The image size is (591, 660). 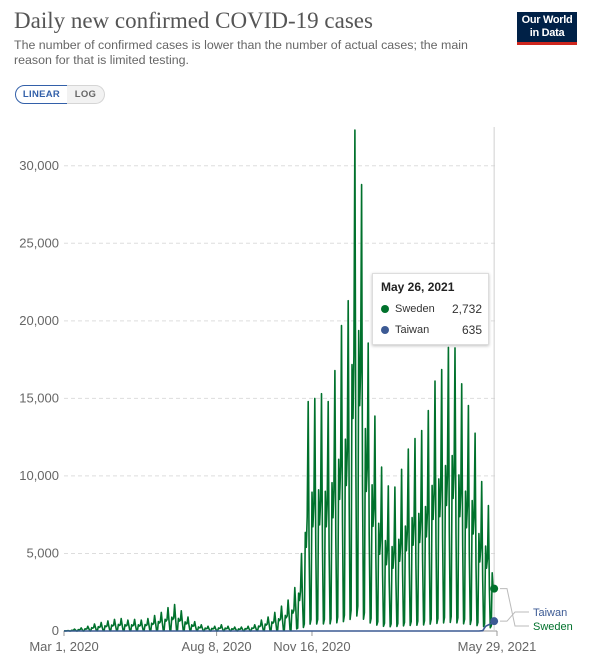 I want to click on tooltip-row-value: 635, so click(x=471, y=330).